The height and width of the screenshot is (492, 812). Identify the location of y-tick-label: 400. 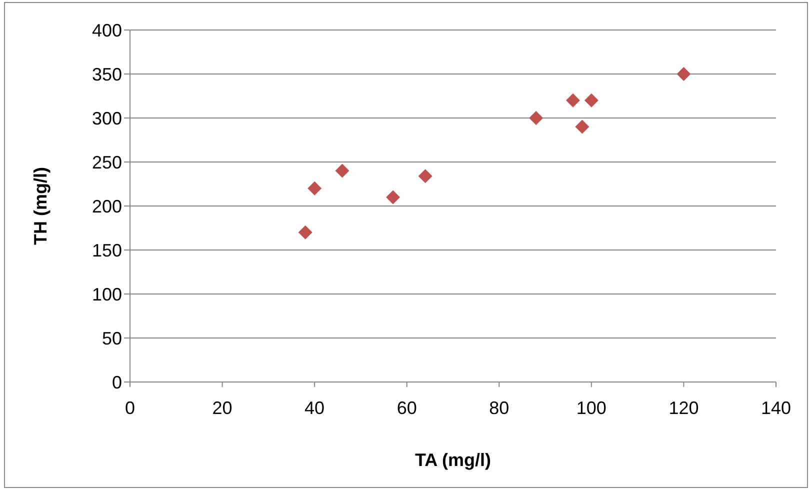
(107, 30).